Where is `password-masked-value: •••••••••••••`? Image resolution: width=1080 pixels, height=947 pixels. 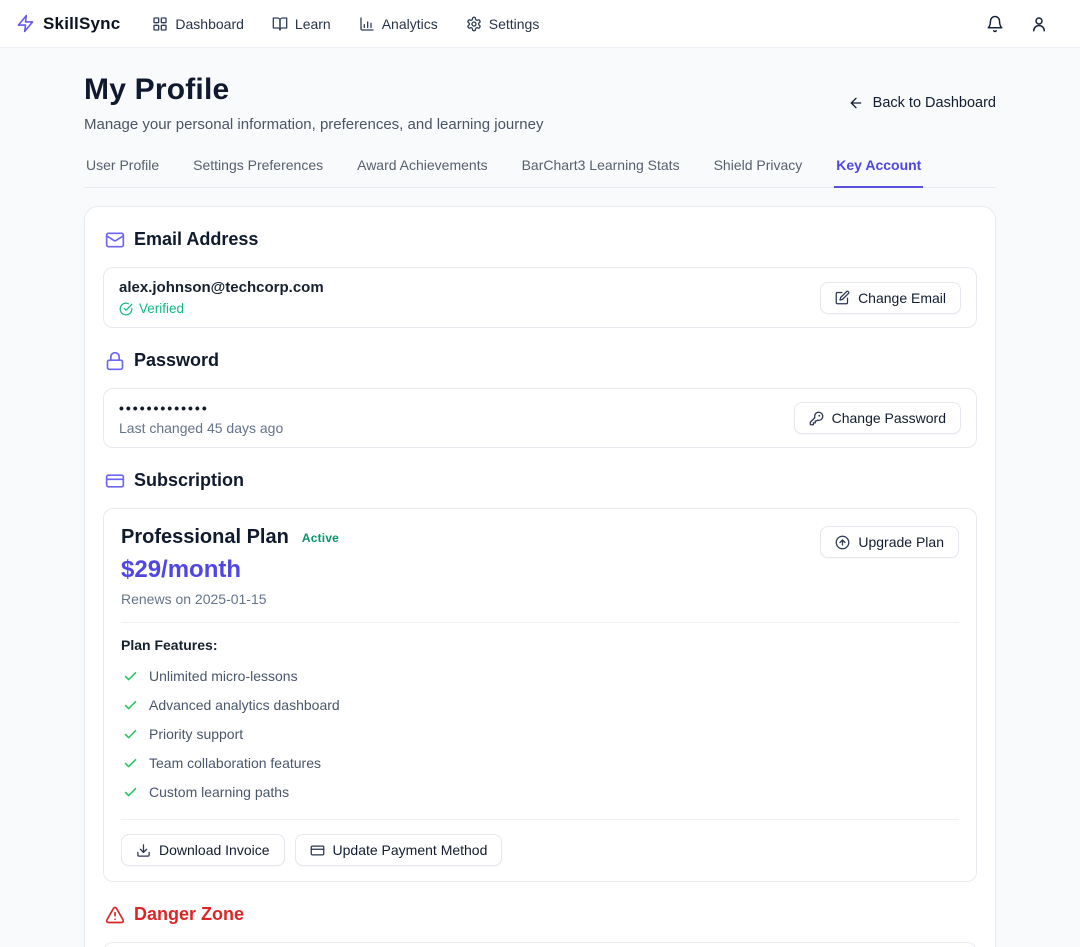
password-masked-value: ••••••••••••• is located at coordinates (164, 408).